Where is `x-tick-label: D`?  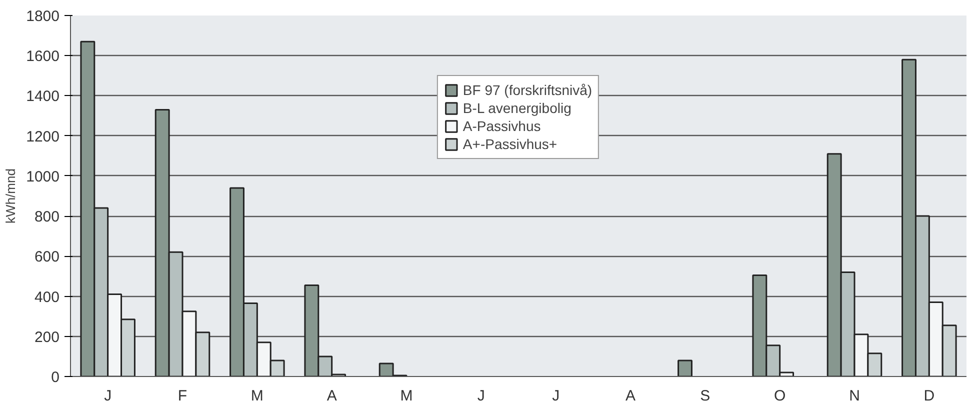
x-tick-label: D is located at coordinates (929, 396).